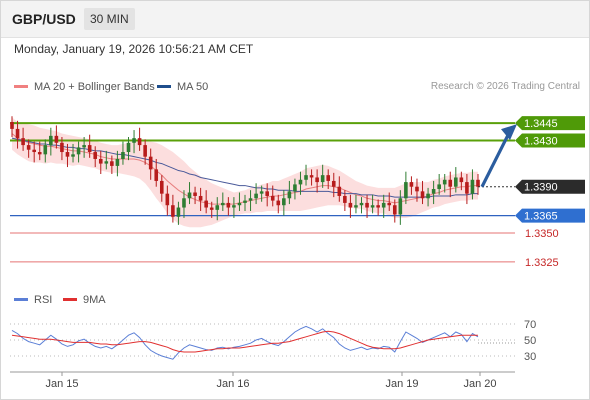  Describe the element at coordinates (109, 19) in the screenshot. I see `timeframe-button: 30 MIN` at that location.